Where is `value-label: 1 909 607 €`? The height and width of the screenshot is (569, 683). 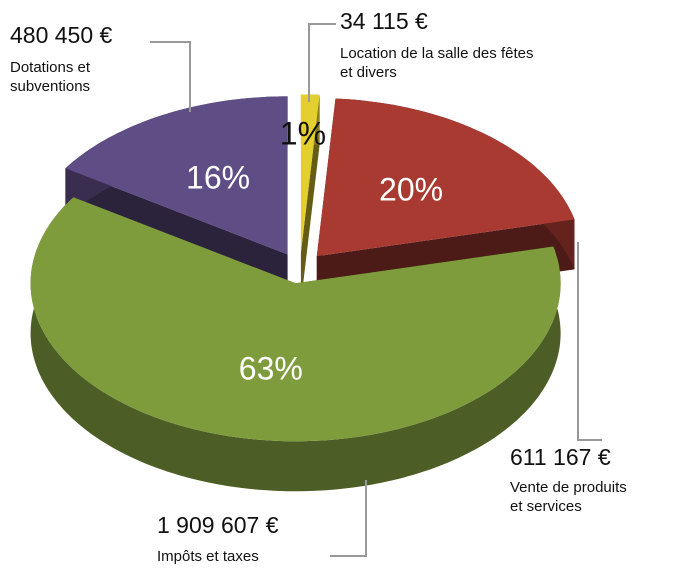
value-label: 1 909 607 € is located at coordinates (218, 525).